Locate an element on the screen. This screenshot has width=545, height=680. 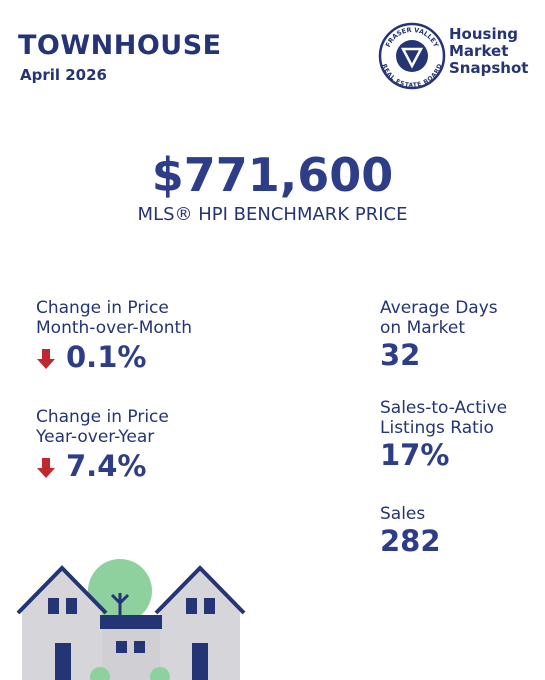
stat-label: on Market is located at coordinates (423, 328).